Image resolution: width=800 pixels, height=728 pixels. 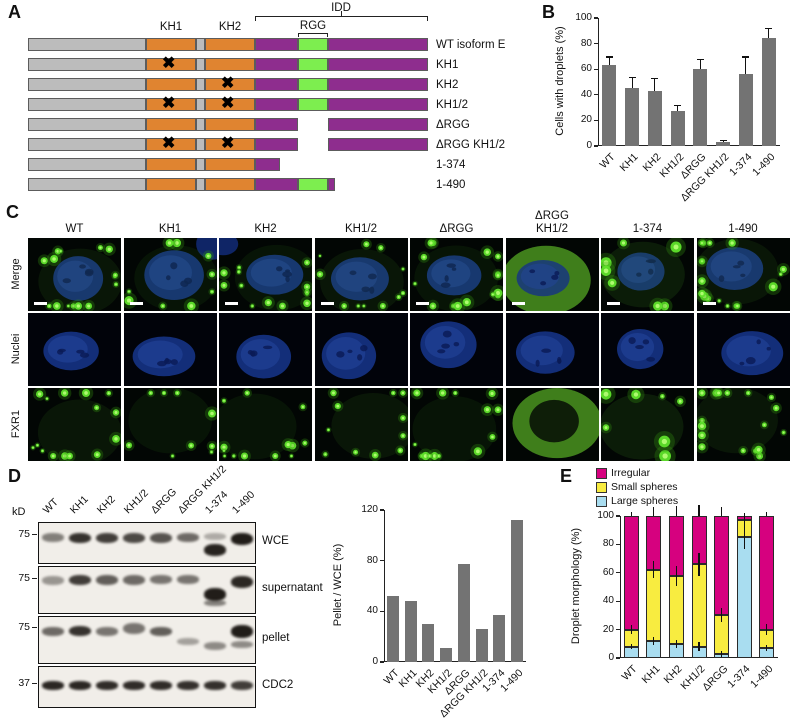 What do you see at coordinates (654, 605) in the screenshot?
I see `droplet-morphology-segment-small-spheres` at bounding box center [654, 605].